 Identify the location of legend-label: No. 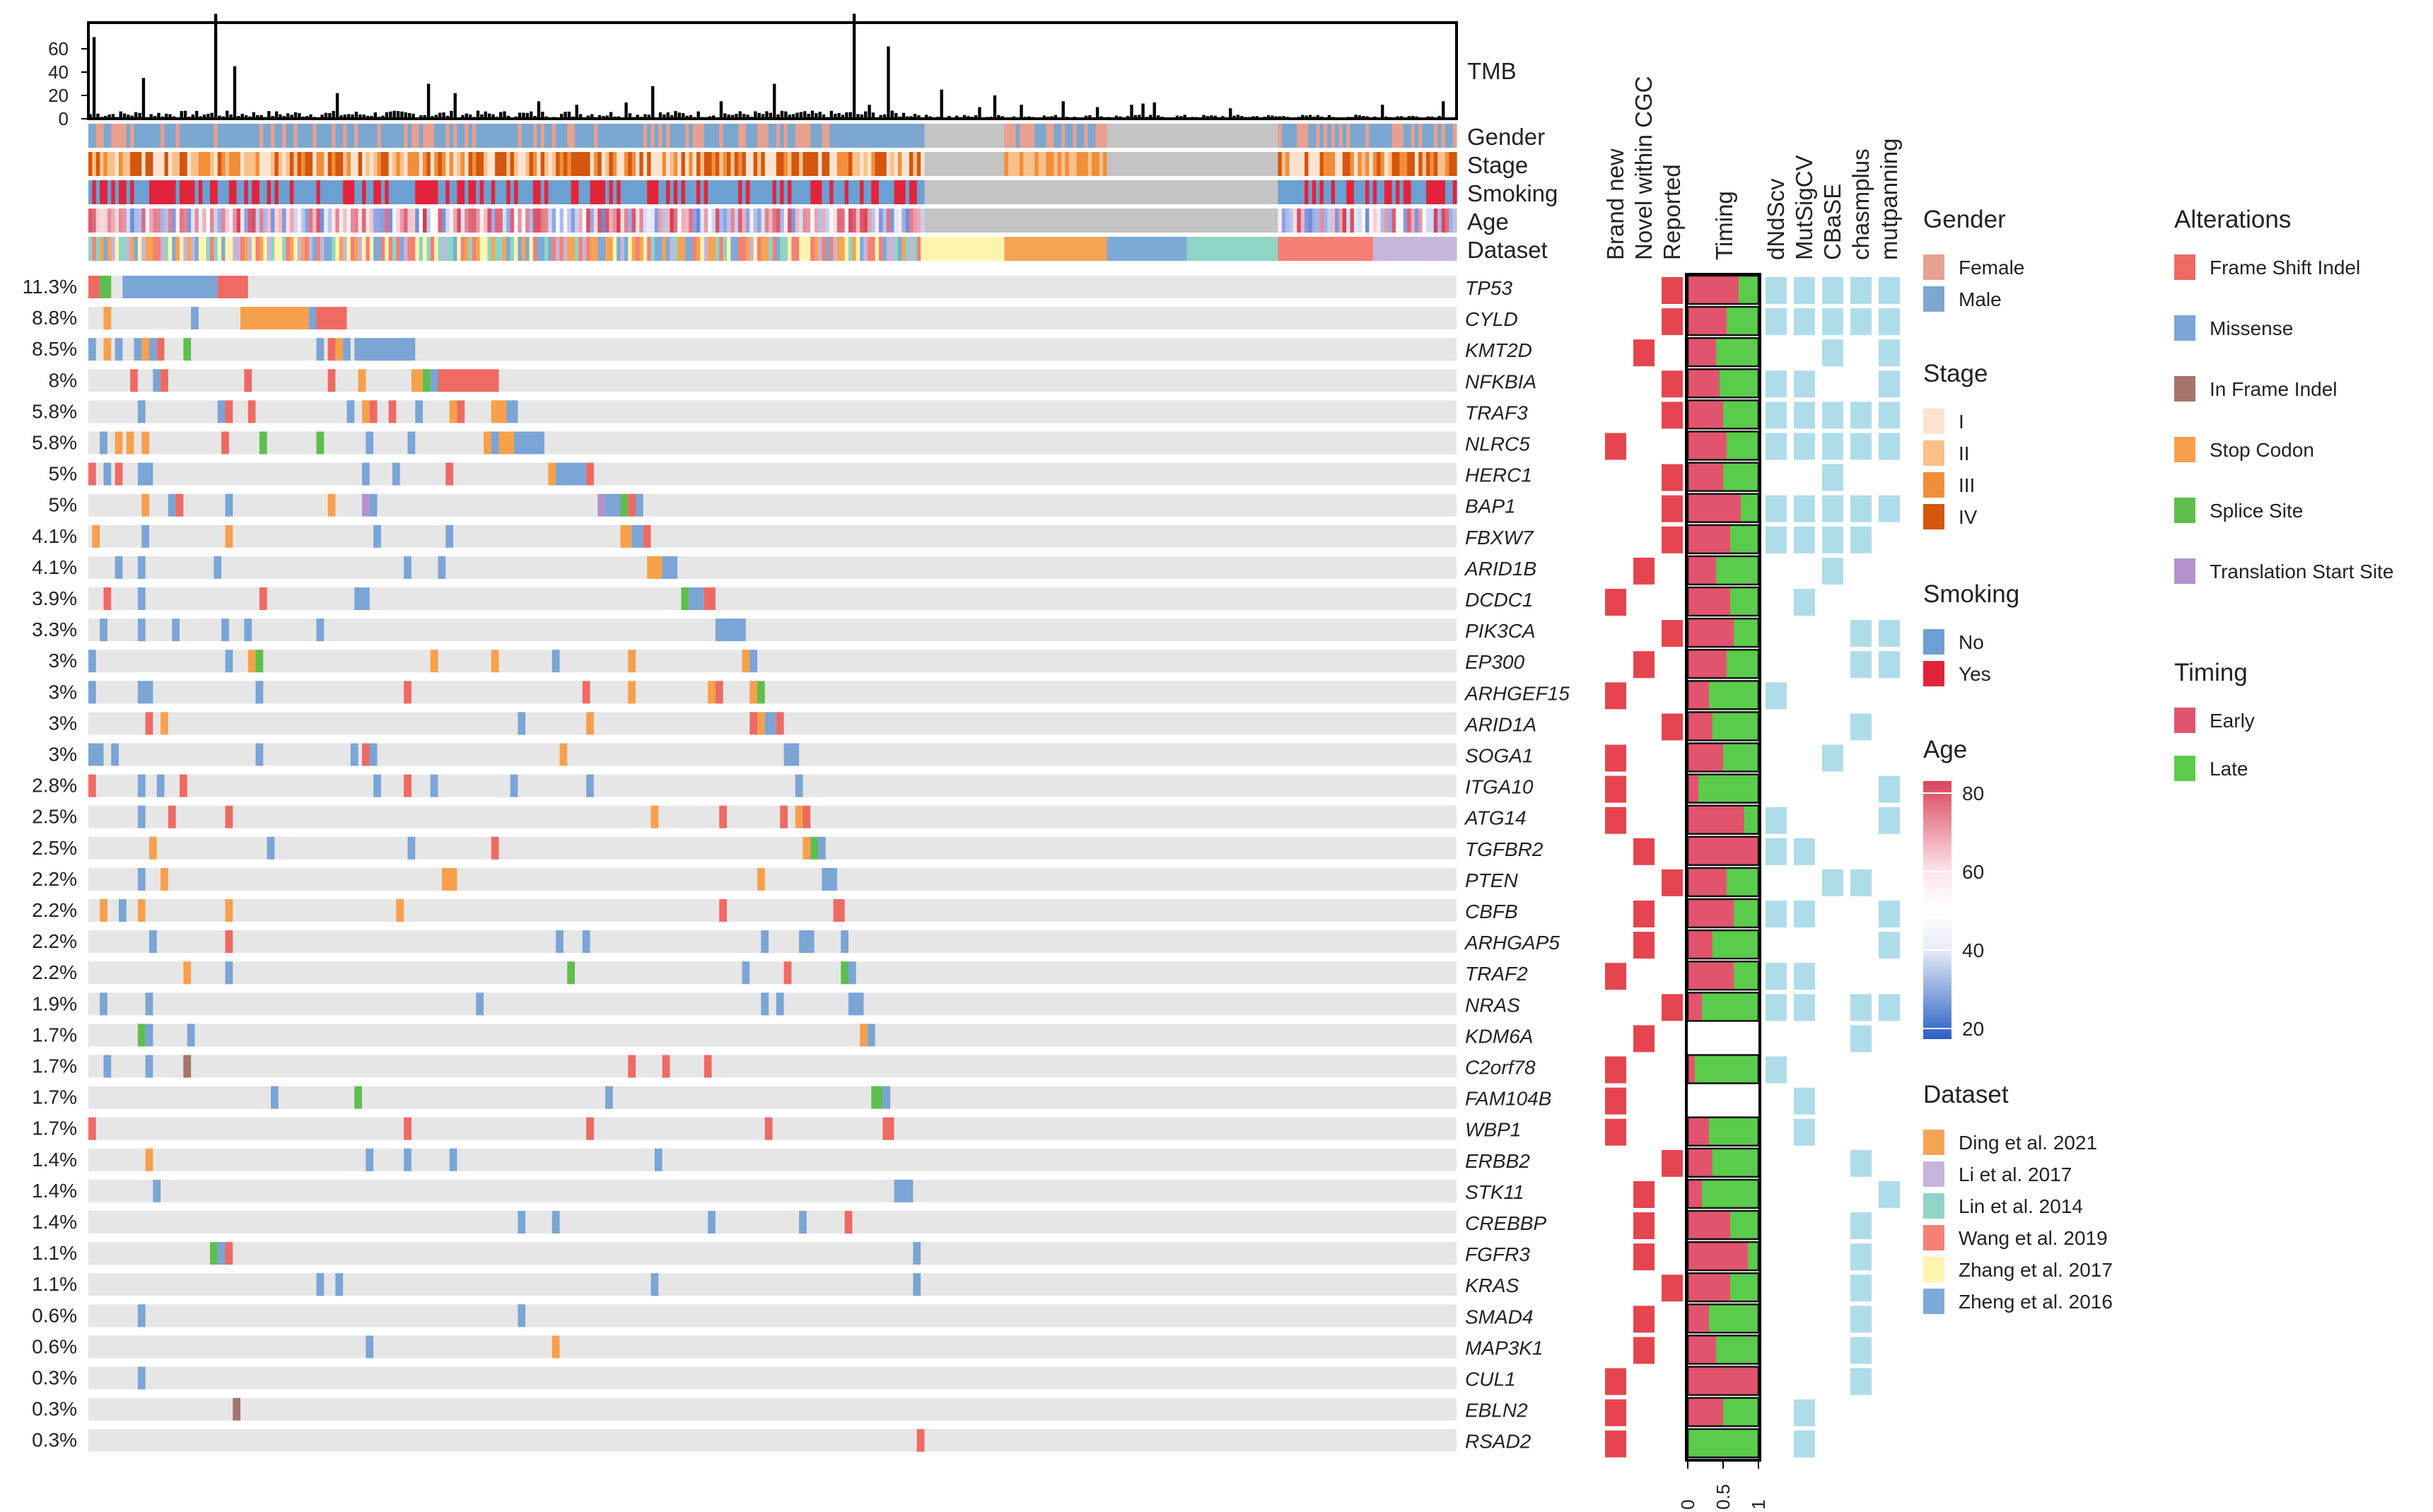
(1971, 642).